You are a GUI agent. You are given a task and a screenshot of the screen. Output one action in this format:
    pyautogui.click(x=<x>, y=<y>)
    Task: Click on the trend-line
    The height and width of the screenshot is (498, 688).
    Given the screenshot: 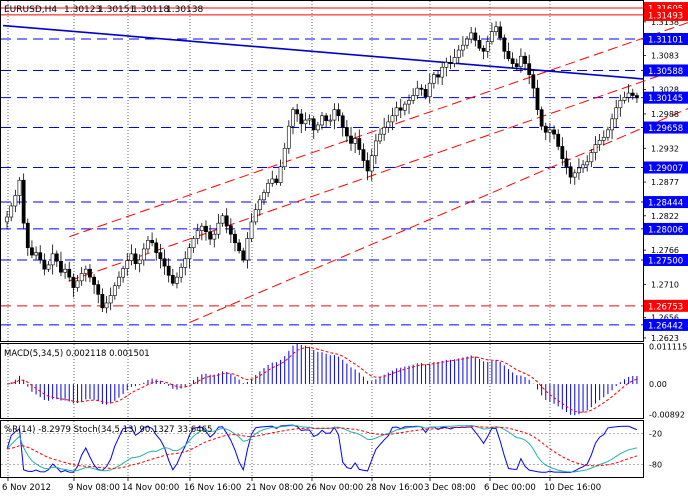 What is the action you would take?
    pyautogui.click(x=323, y=52)
    